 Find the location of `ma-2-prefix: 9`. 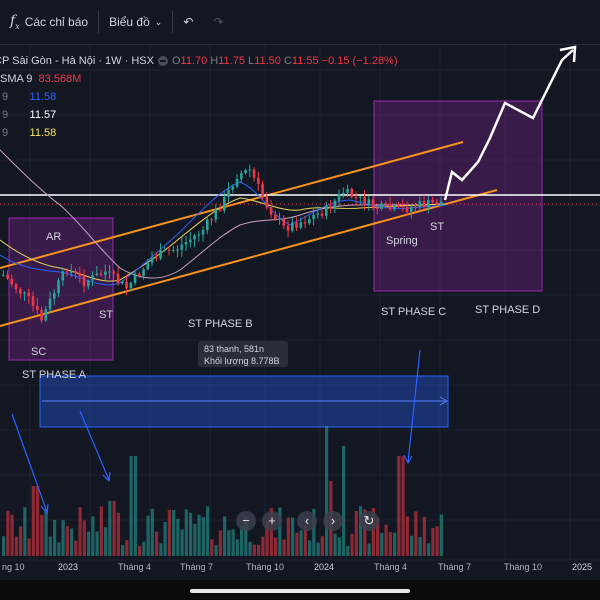

ma-2-prefix: 9 is located at coordinates (5, 115).